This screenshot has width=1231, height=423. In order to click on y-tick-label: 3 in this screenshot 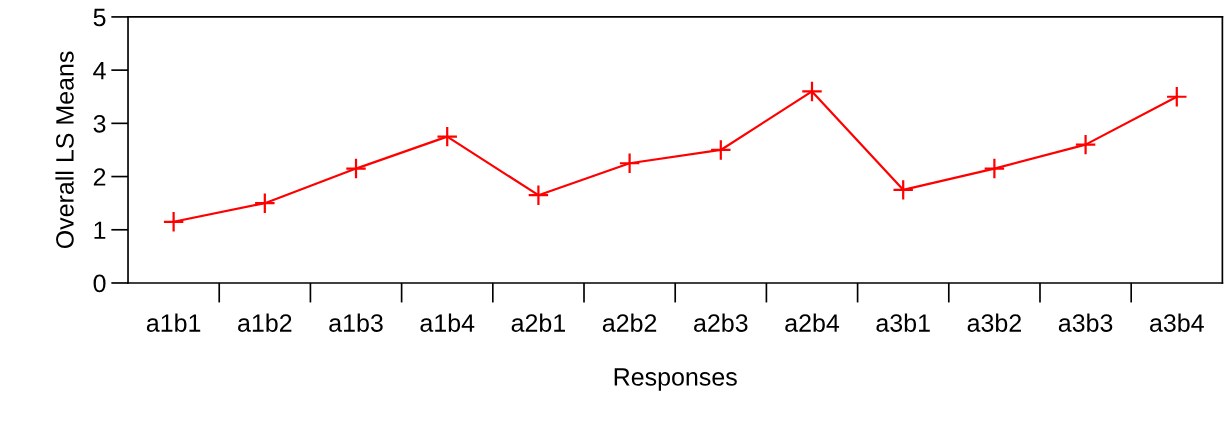, I will do `click(99, 123)`.